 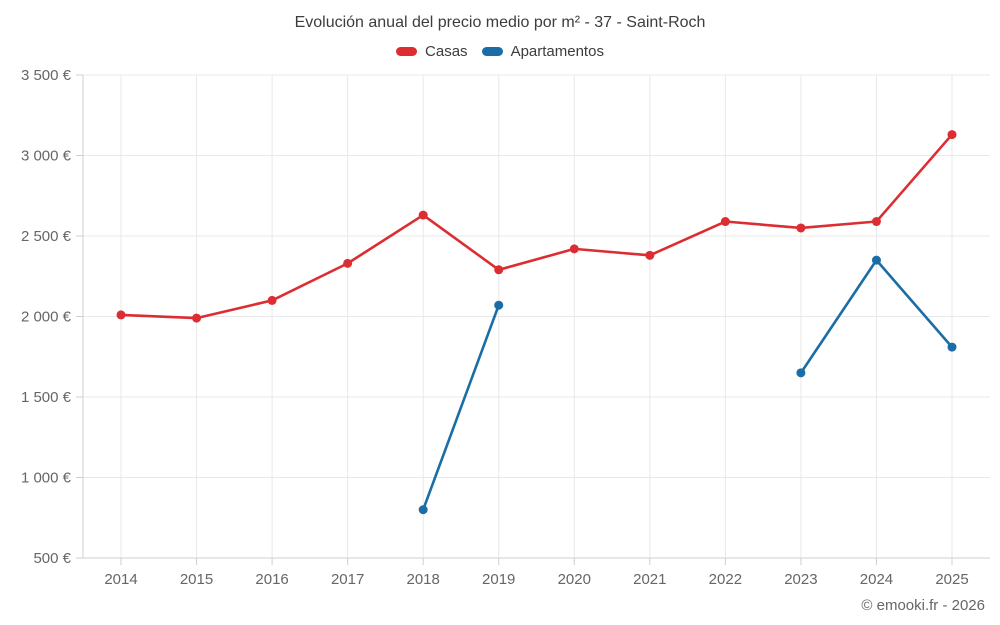 I want to click on x-tick-label: 2024, so click(x=876, y=579).